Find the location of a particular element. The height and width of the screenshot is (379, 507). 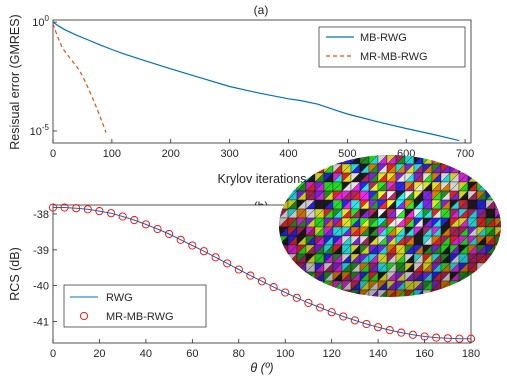

x-tick-label: 700 is located at coordinates (465, 154).